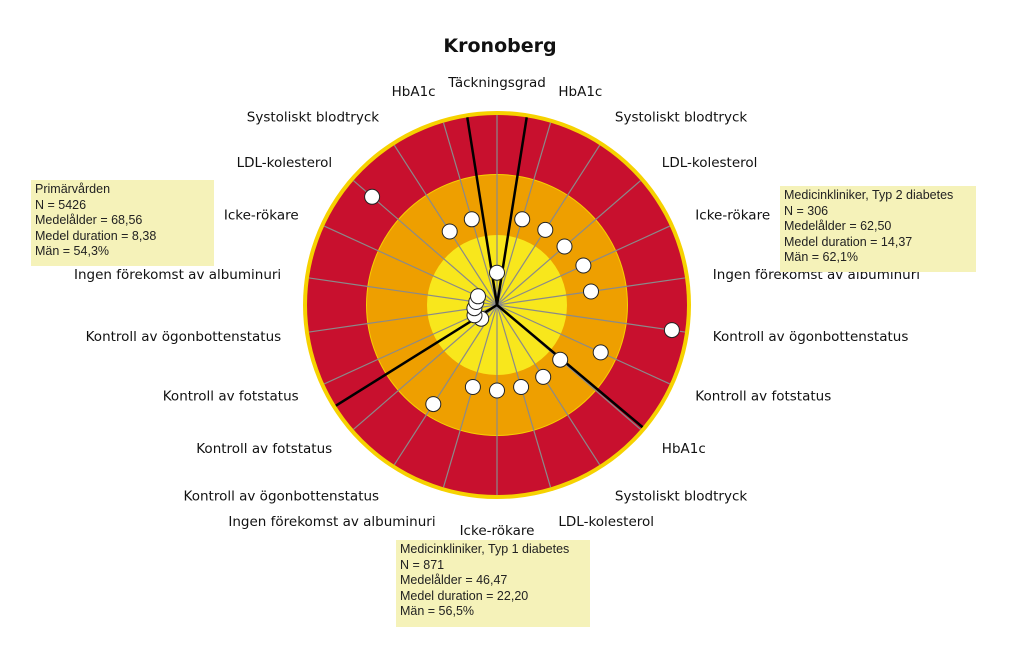 Image resolution: width=1024 pixels, height=667 pixels. I want to click on info-line: Medicinkliniker, Typ 2 diabetes, so click(869, 195).